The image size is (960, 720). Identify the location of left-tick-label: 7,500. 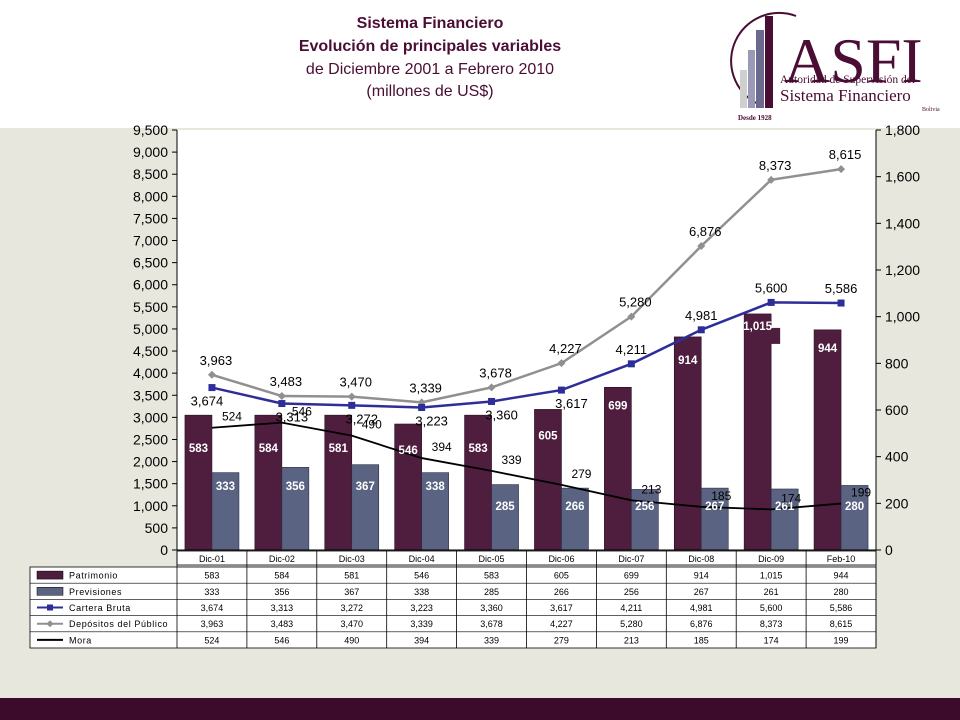
(150, 218).